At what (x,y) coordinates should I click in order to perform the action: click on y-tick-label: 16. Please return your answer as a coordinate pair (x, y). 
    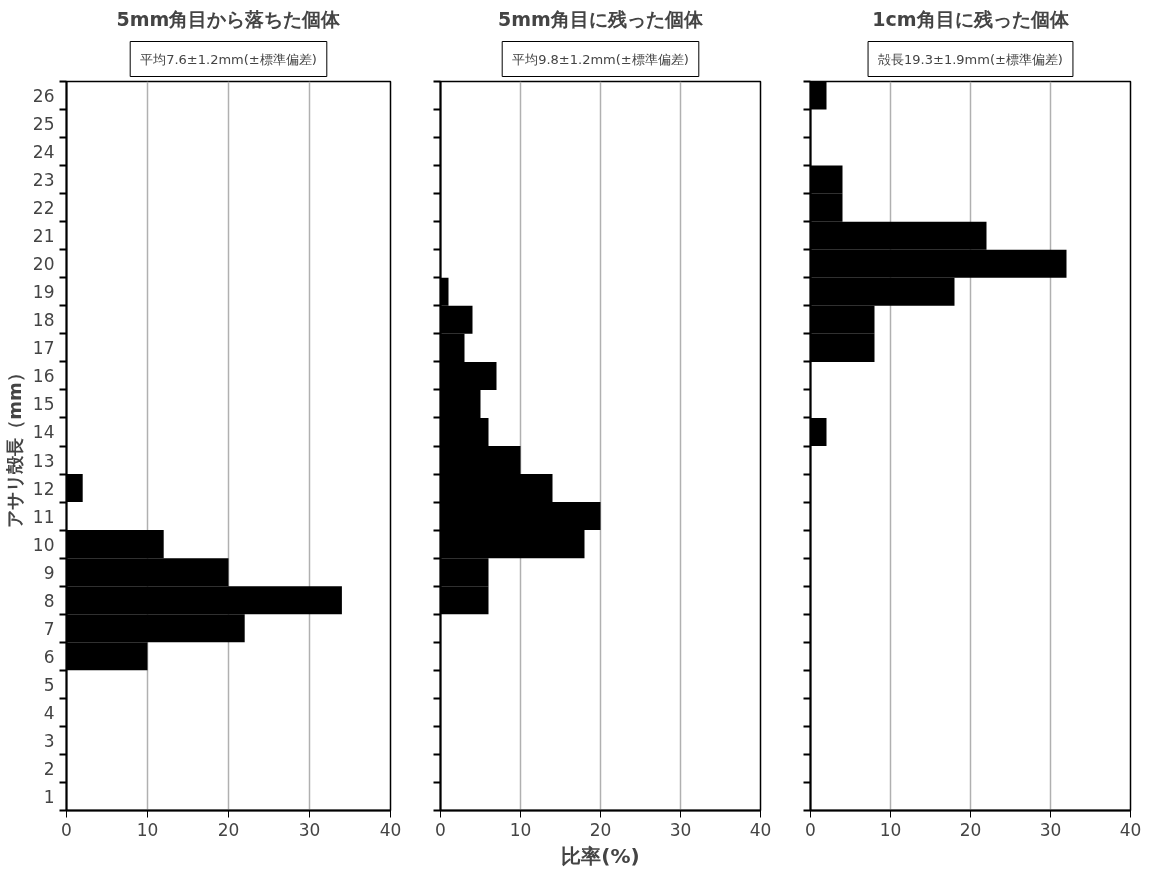
    Looking at the image, I should click on (43, 376).